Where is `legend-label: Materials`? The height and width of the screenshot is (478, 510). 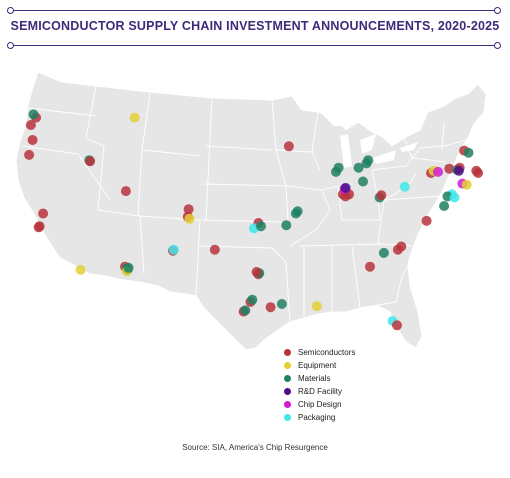 legend-label: Materials is located at coordinates (314, 378).